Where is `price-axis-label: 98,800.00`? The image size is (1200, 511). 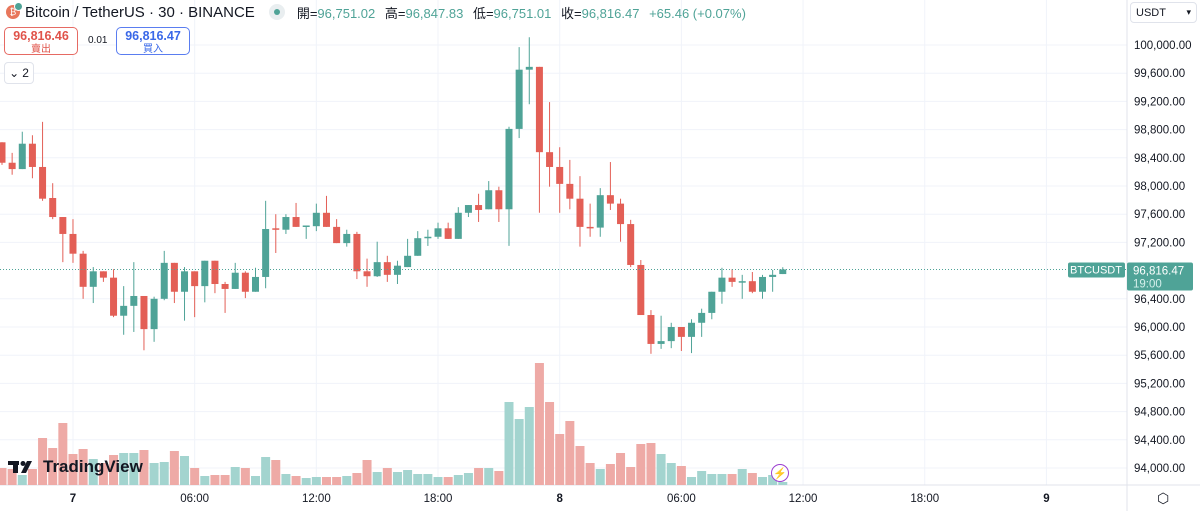
price-axis-label: 98,800.00 is located at coordinates (1159, 131).